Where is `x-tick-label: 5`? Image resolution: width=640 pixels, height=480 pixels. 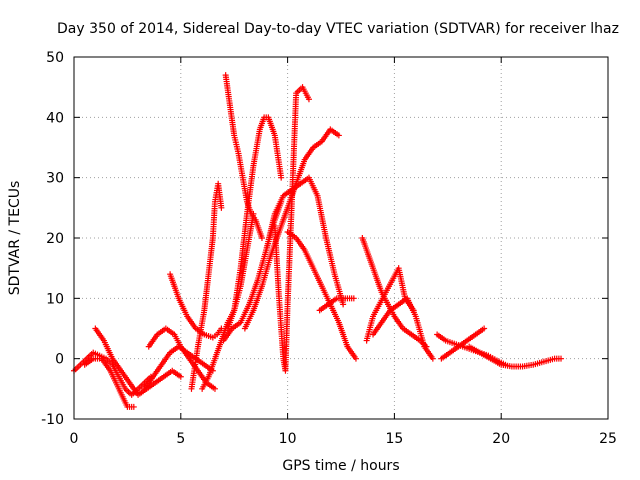
x-tick-label: 5 is located at coordinates (180, 439).